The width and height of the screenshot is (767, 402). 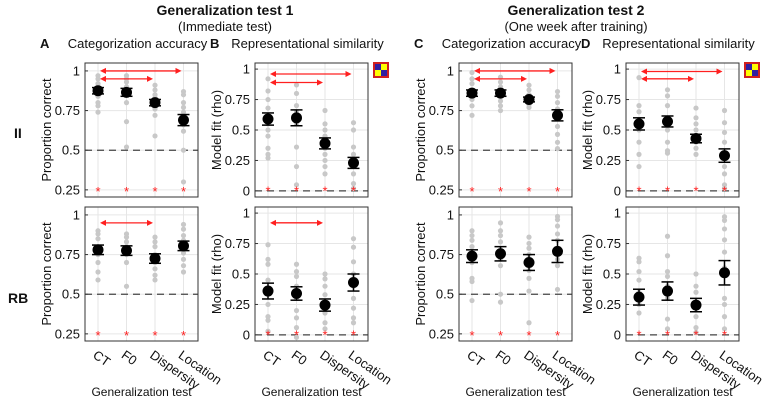 I want to click on y-axis-label: Model fit (rho), so click(x=216, y=130).